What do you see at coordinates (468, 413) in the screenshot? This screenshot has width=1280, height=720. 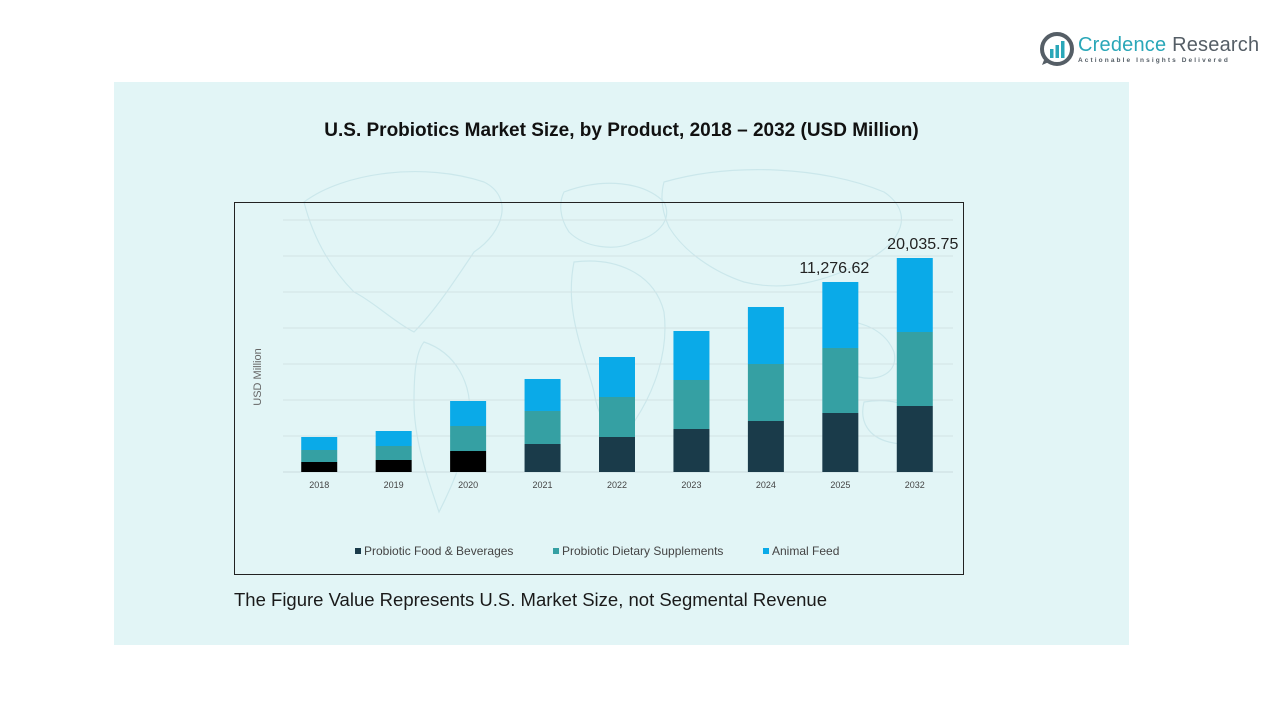 I see `bar-segment-animal-feed-2020` at bounding box center [468, 413].